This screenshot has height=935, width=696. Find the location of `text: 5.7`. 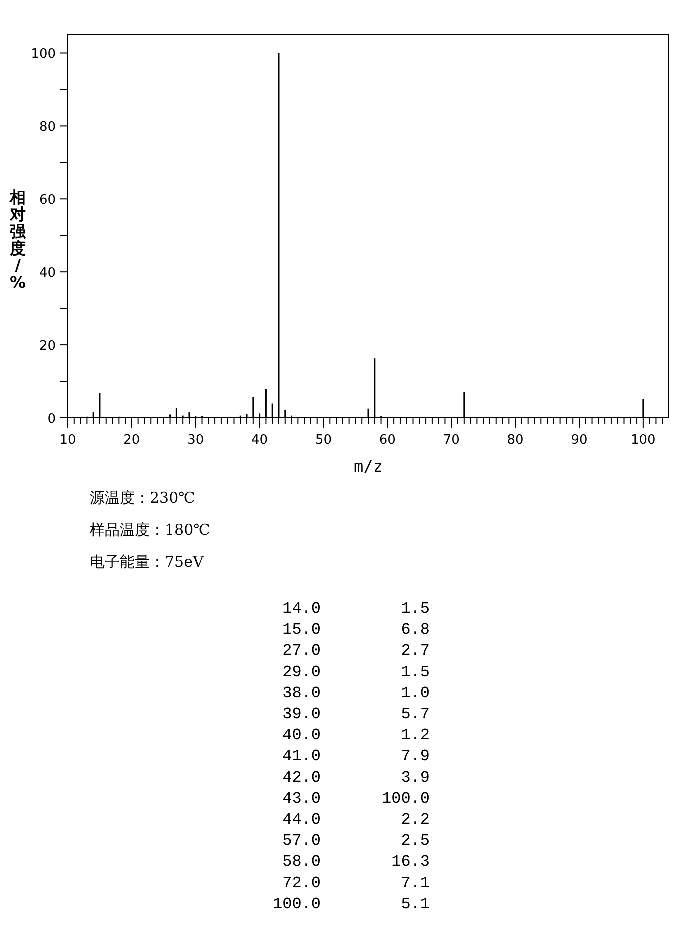

text: 5.7 is located at coordinates (415, 715).